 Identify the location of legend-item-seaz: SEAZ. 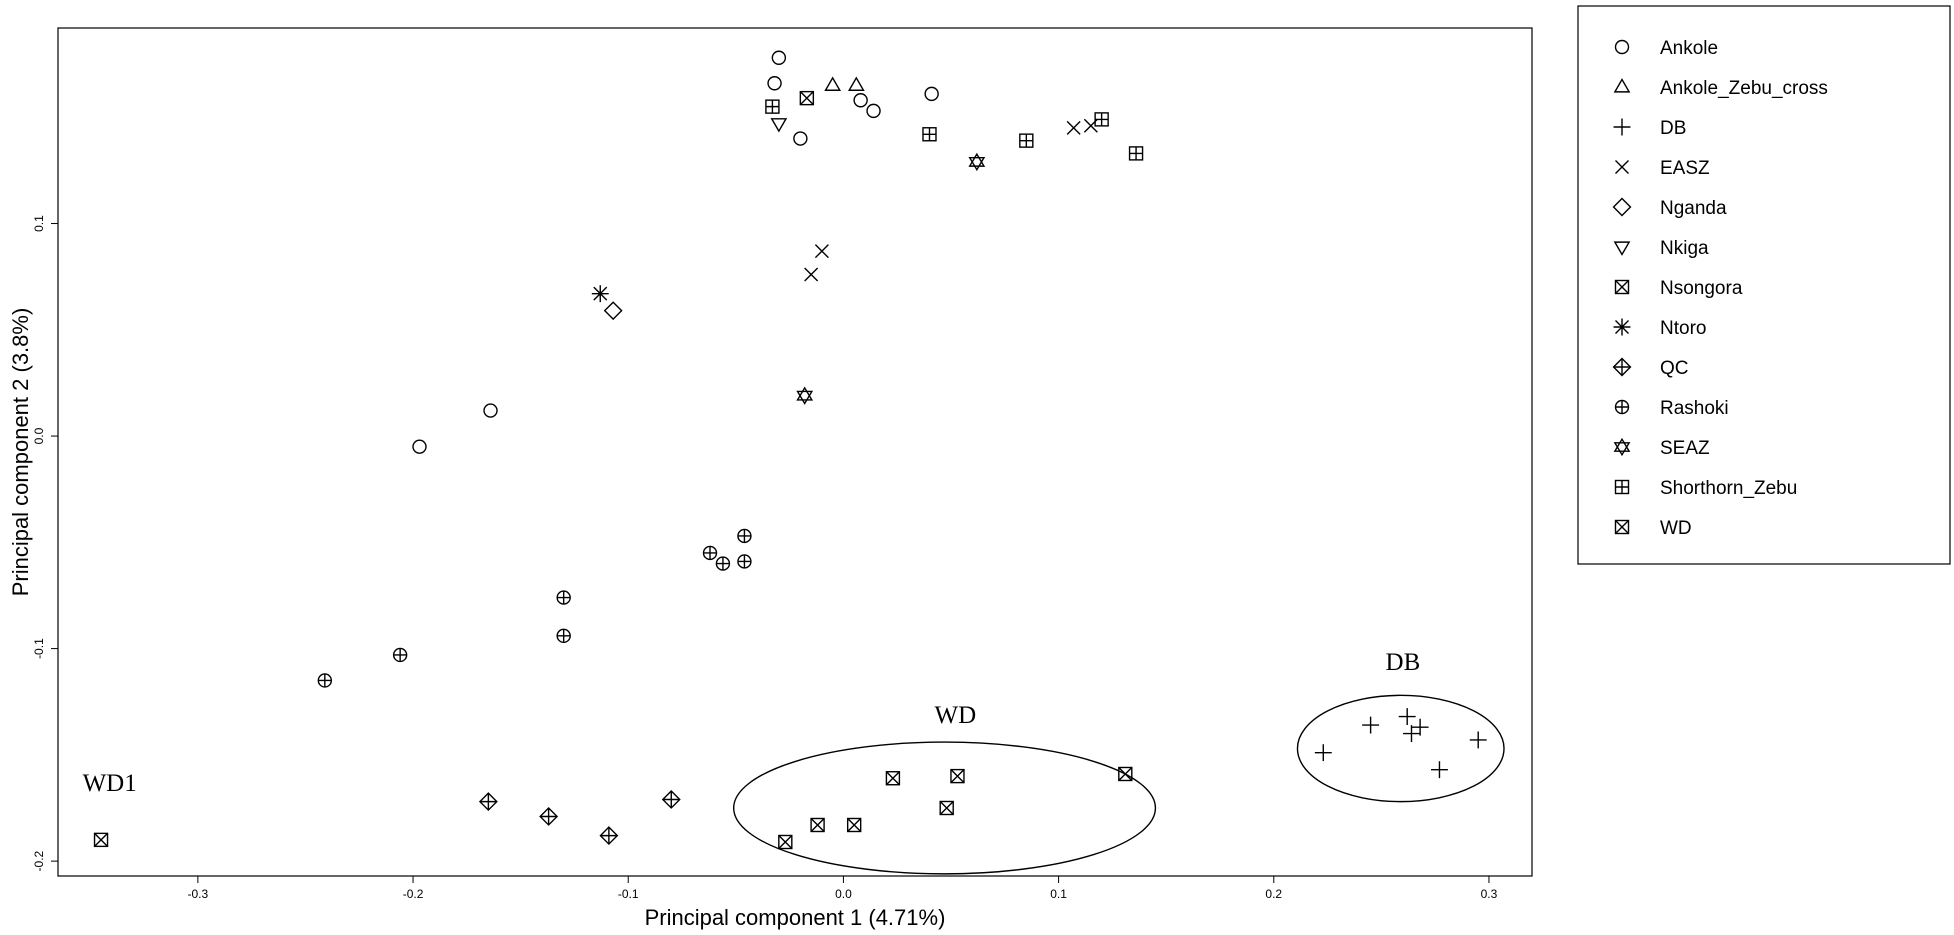
(1661, 448).